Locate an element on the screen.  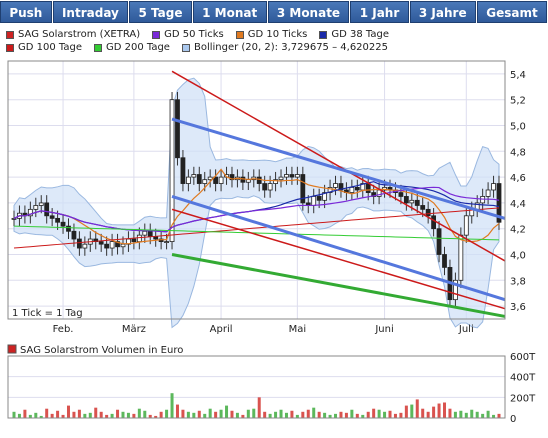
volume-tick-label: 600T is located at coordinates (523, 357).